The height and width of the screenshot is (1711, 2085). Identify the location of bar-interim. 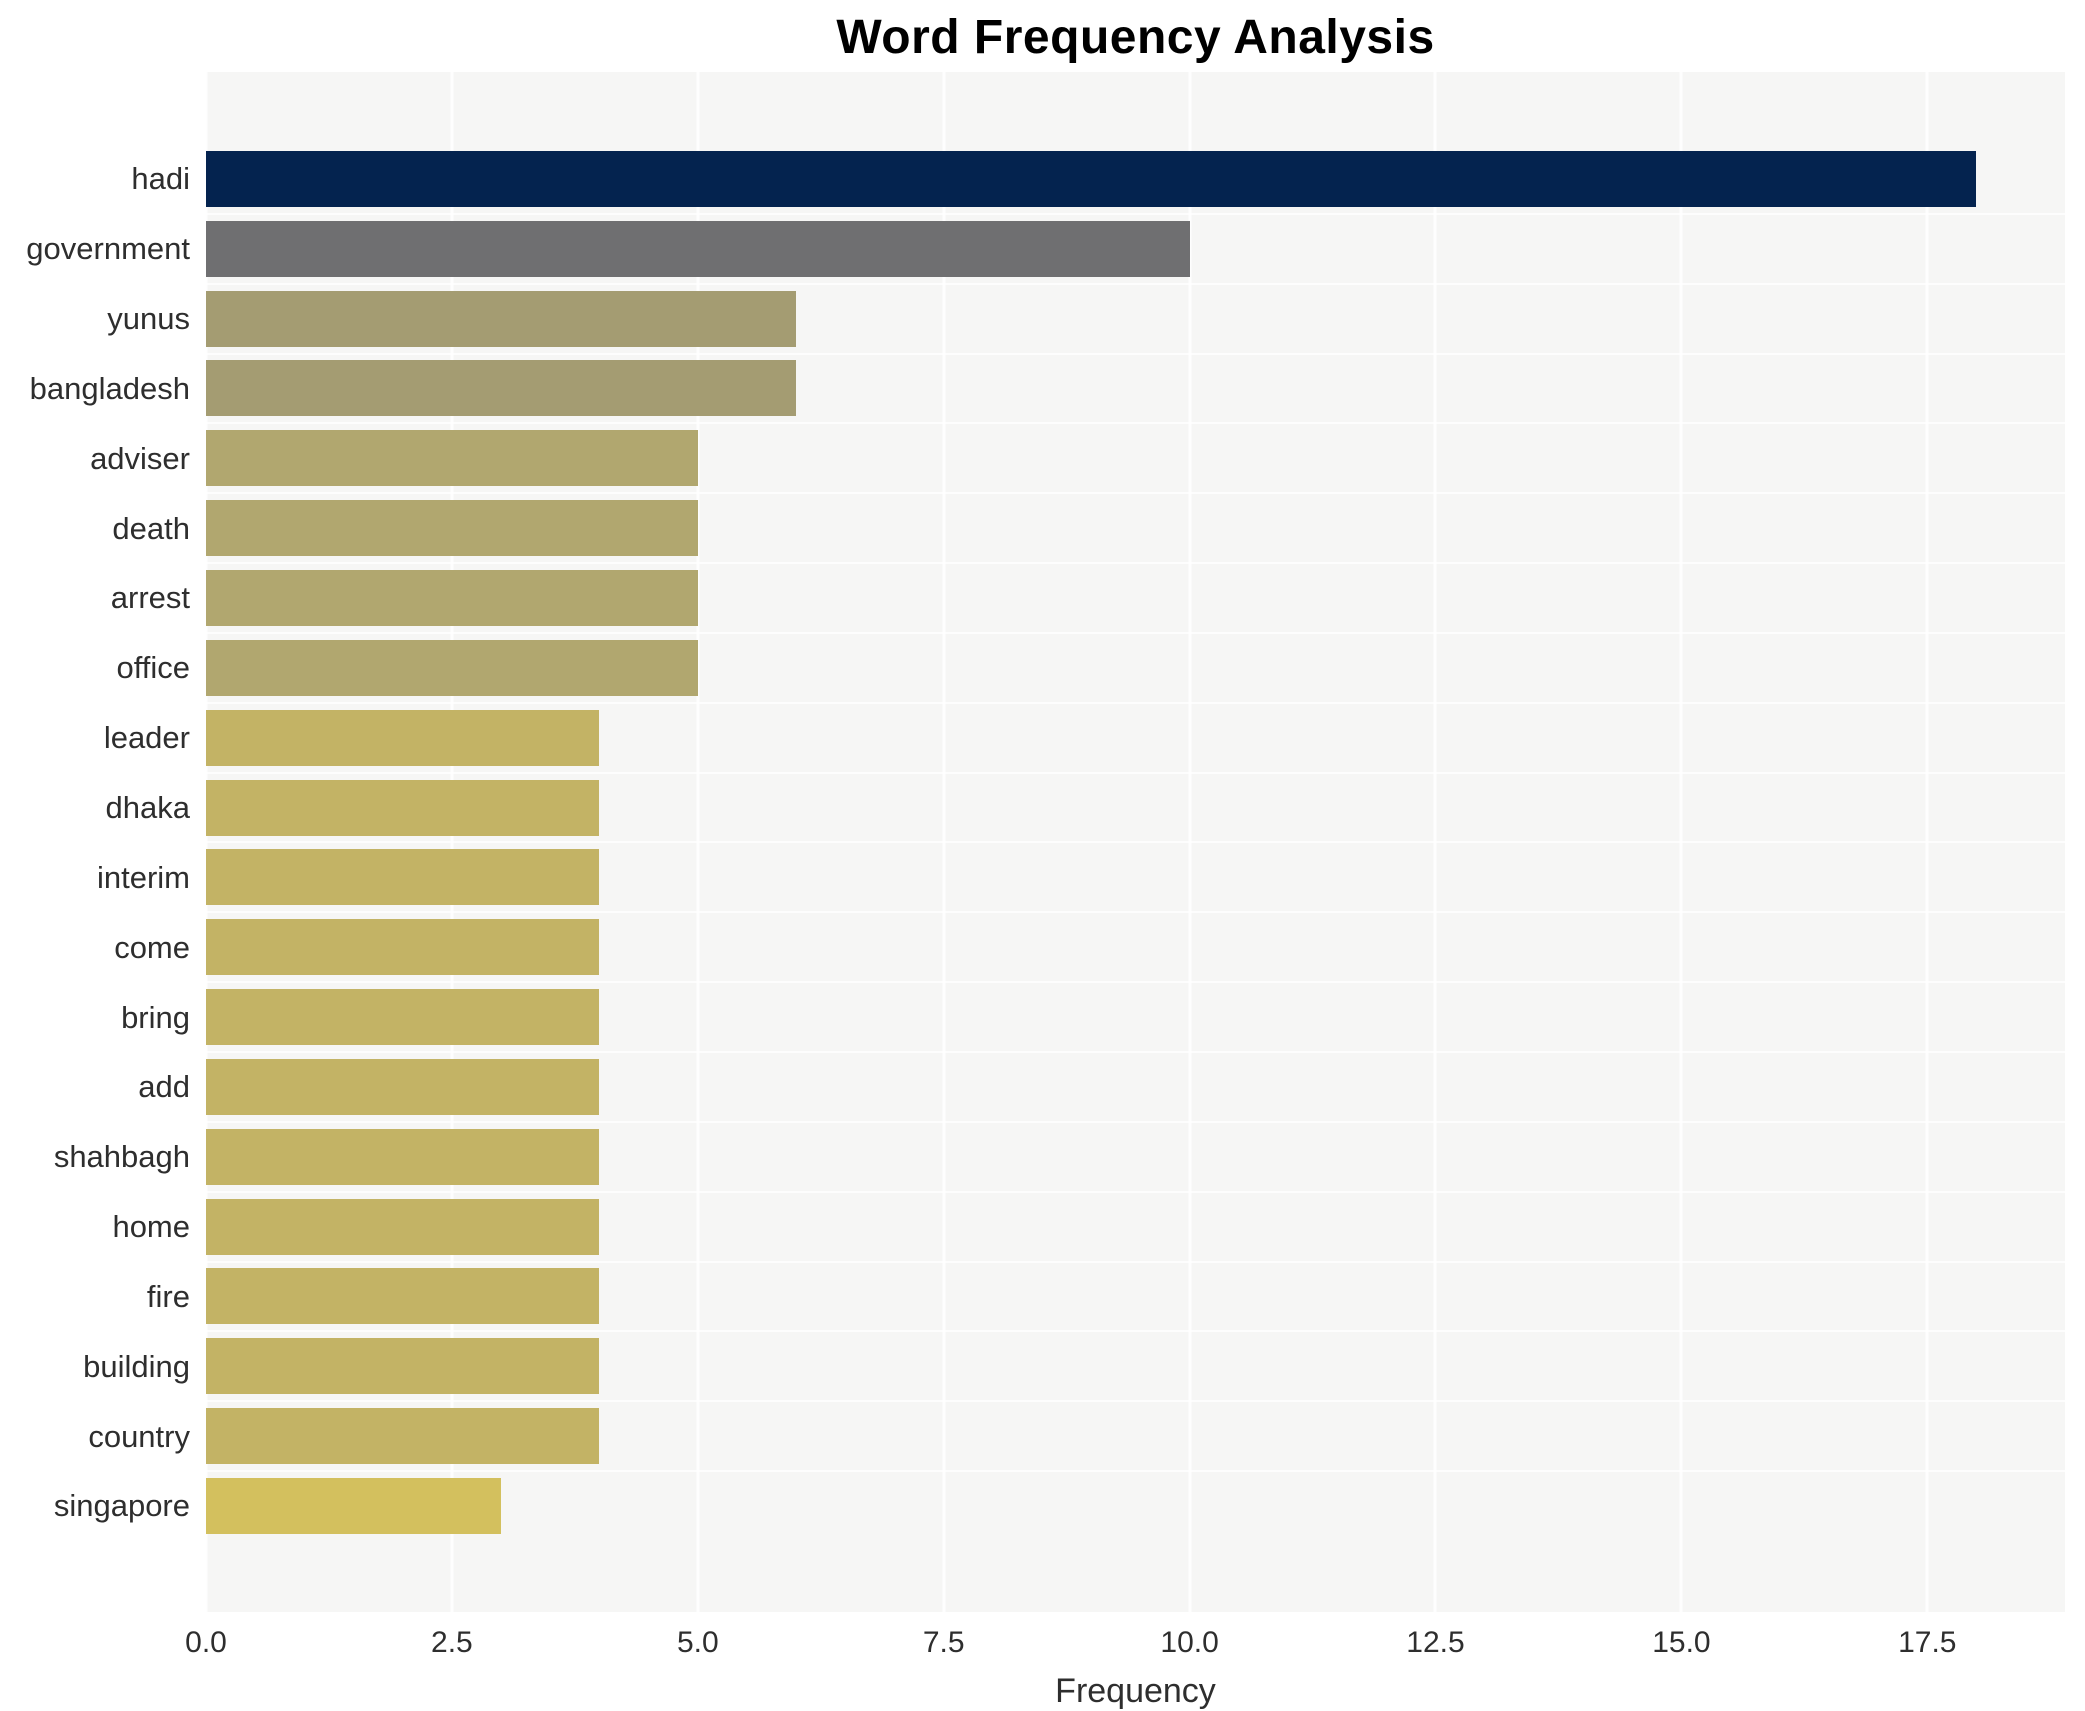
(403, 877).